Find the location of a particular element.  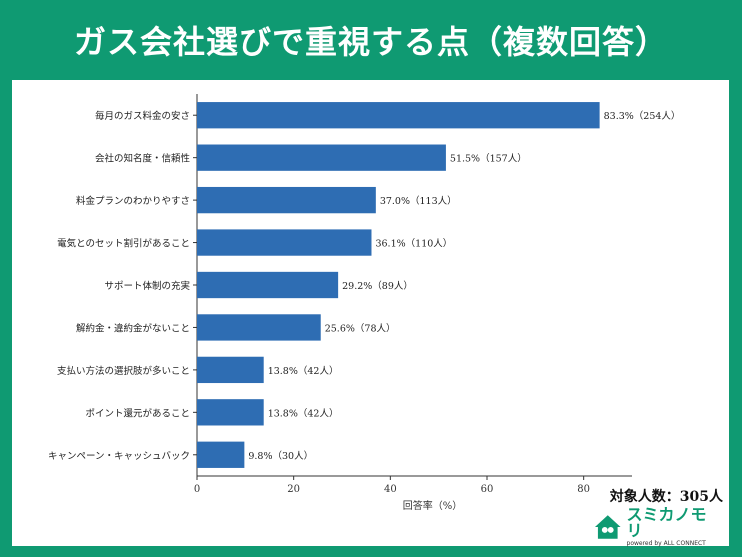

data-label: 25.6%（78人） is located at coordinates (360, 328).